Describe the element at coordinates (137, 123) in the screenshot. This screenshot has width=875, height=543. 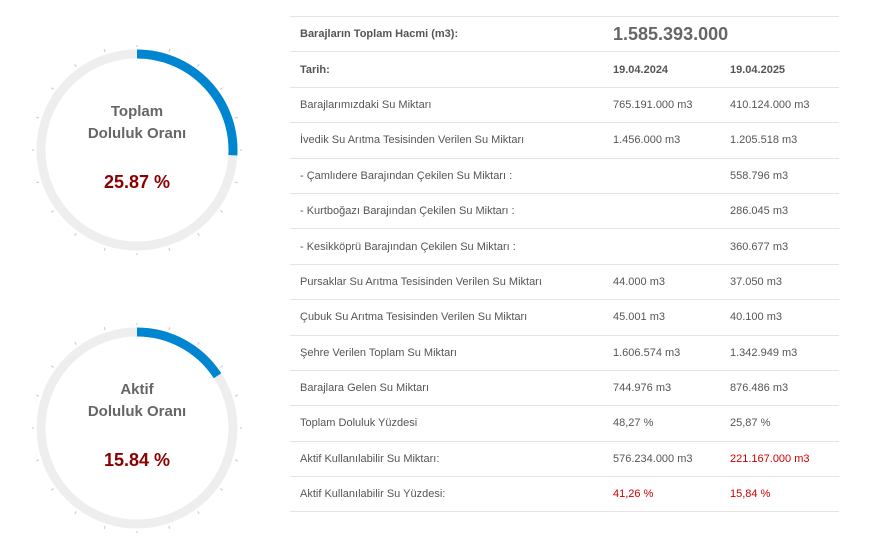
I see `total-fill-label: Toplam Doluluk Oranı` at that location.